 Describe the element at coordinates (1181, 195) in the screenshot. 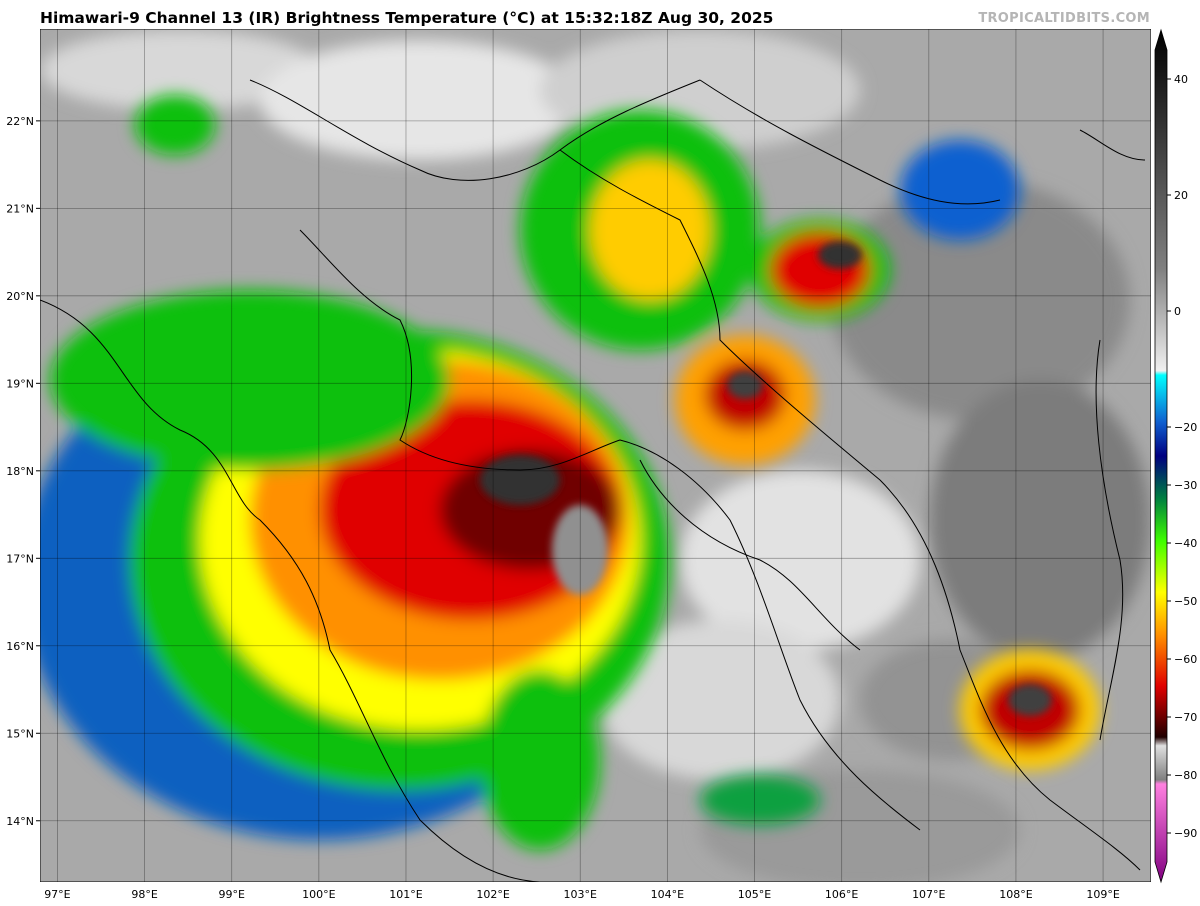

I see `colorbar-tick-label: 20` at that location.